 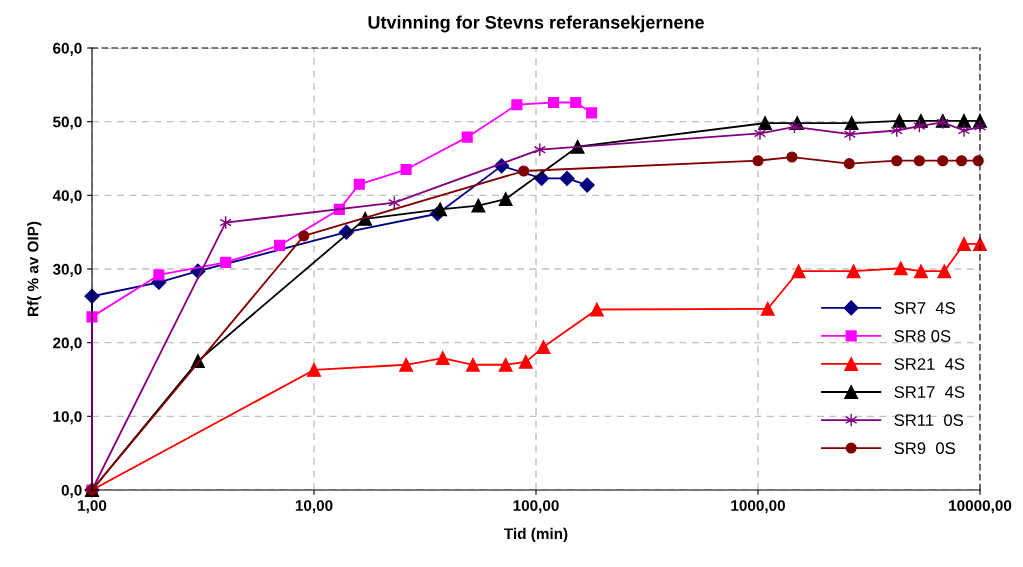 What do you see at coordinates (929, 364) in the screenshot?
I see `legend-label: SR21 4S` at bounding box center [929, 364].